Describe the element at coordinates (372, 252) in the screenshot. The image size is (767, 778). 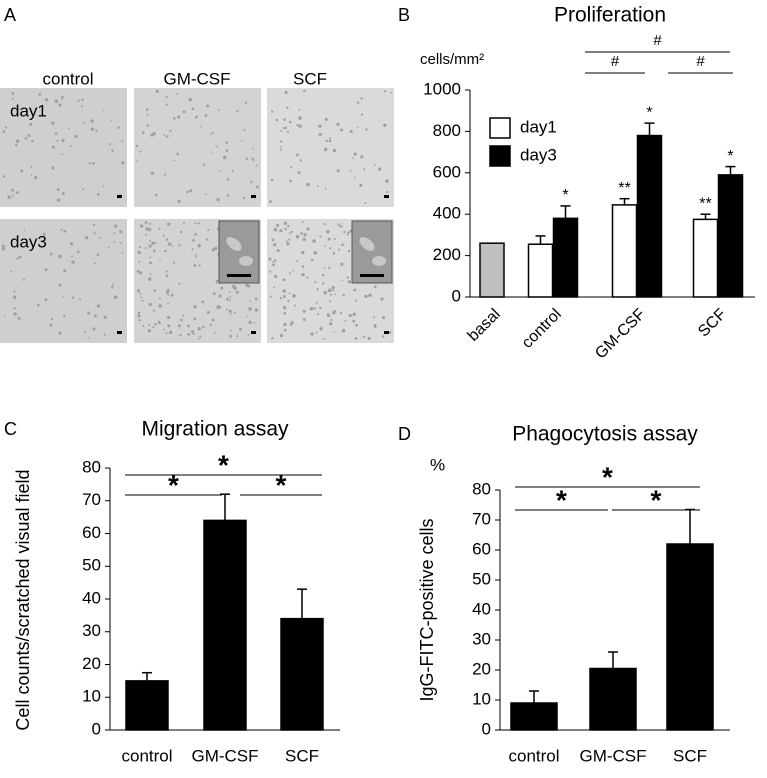
I see `inset` at that location.